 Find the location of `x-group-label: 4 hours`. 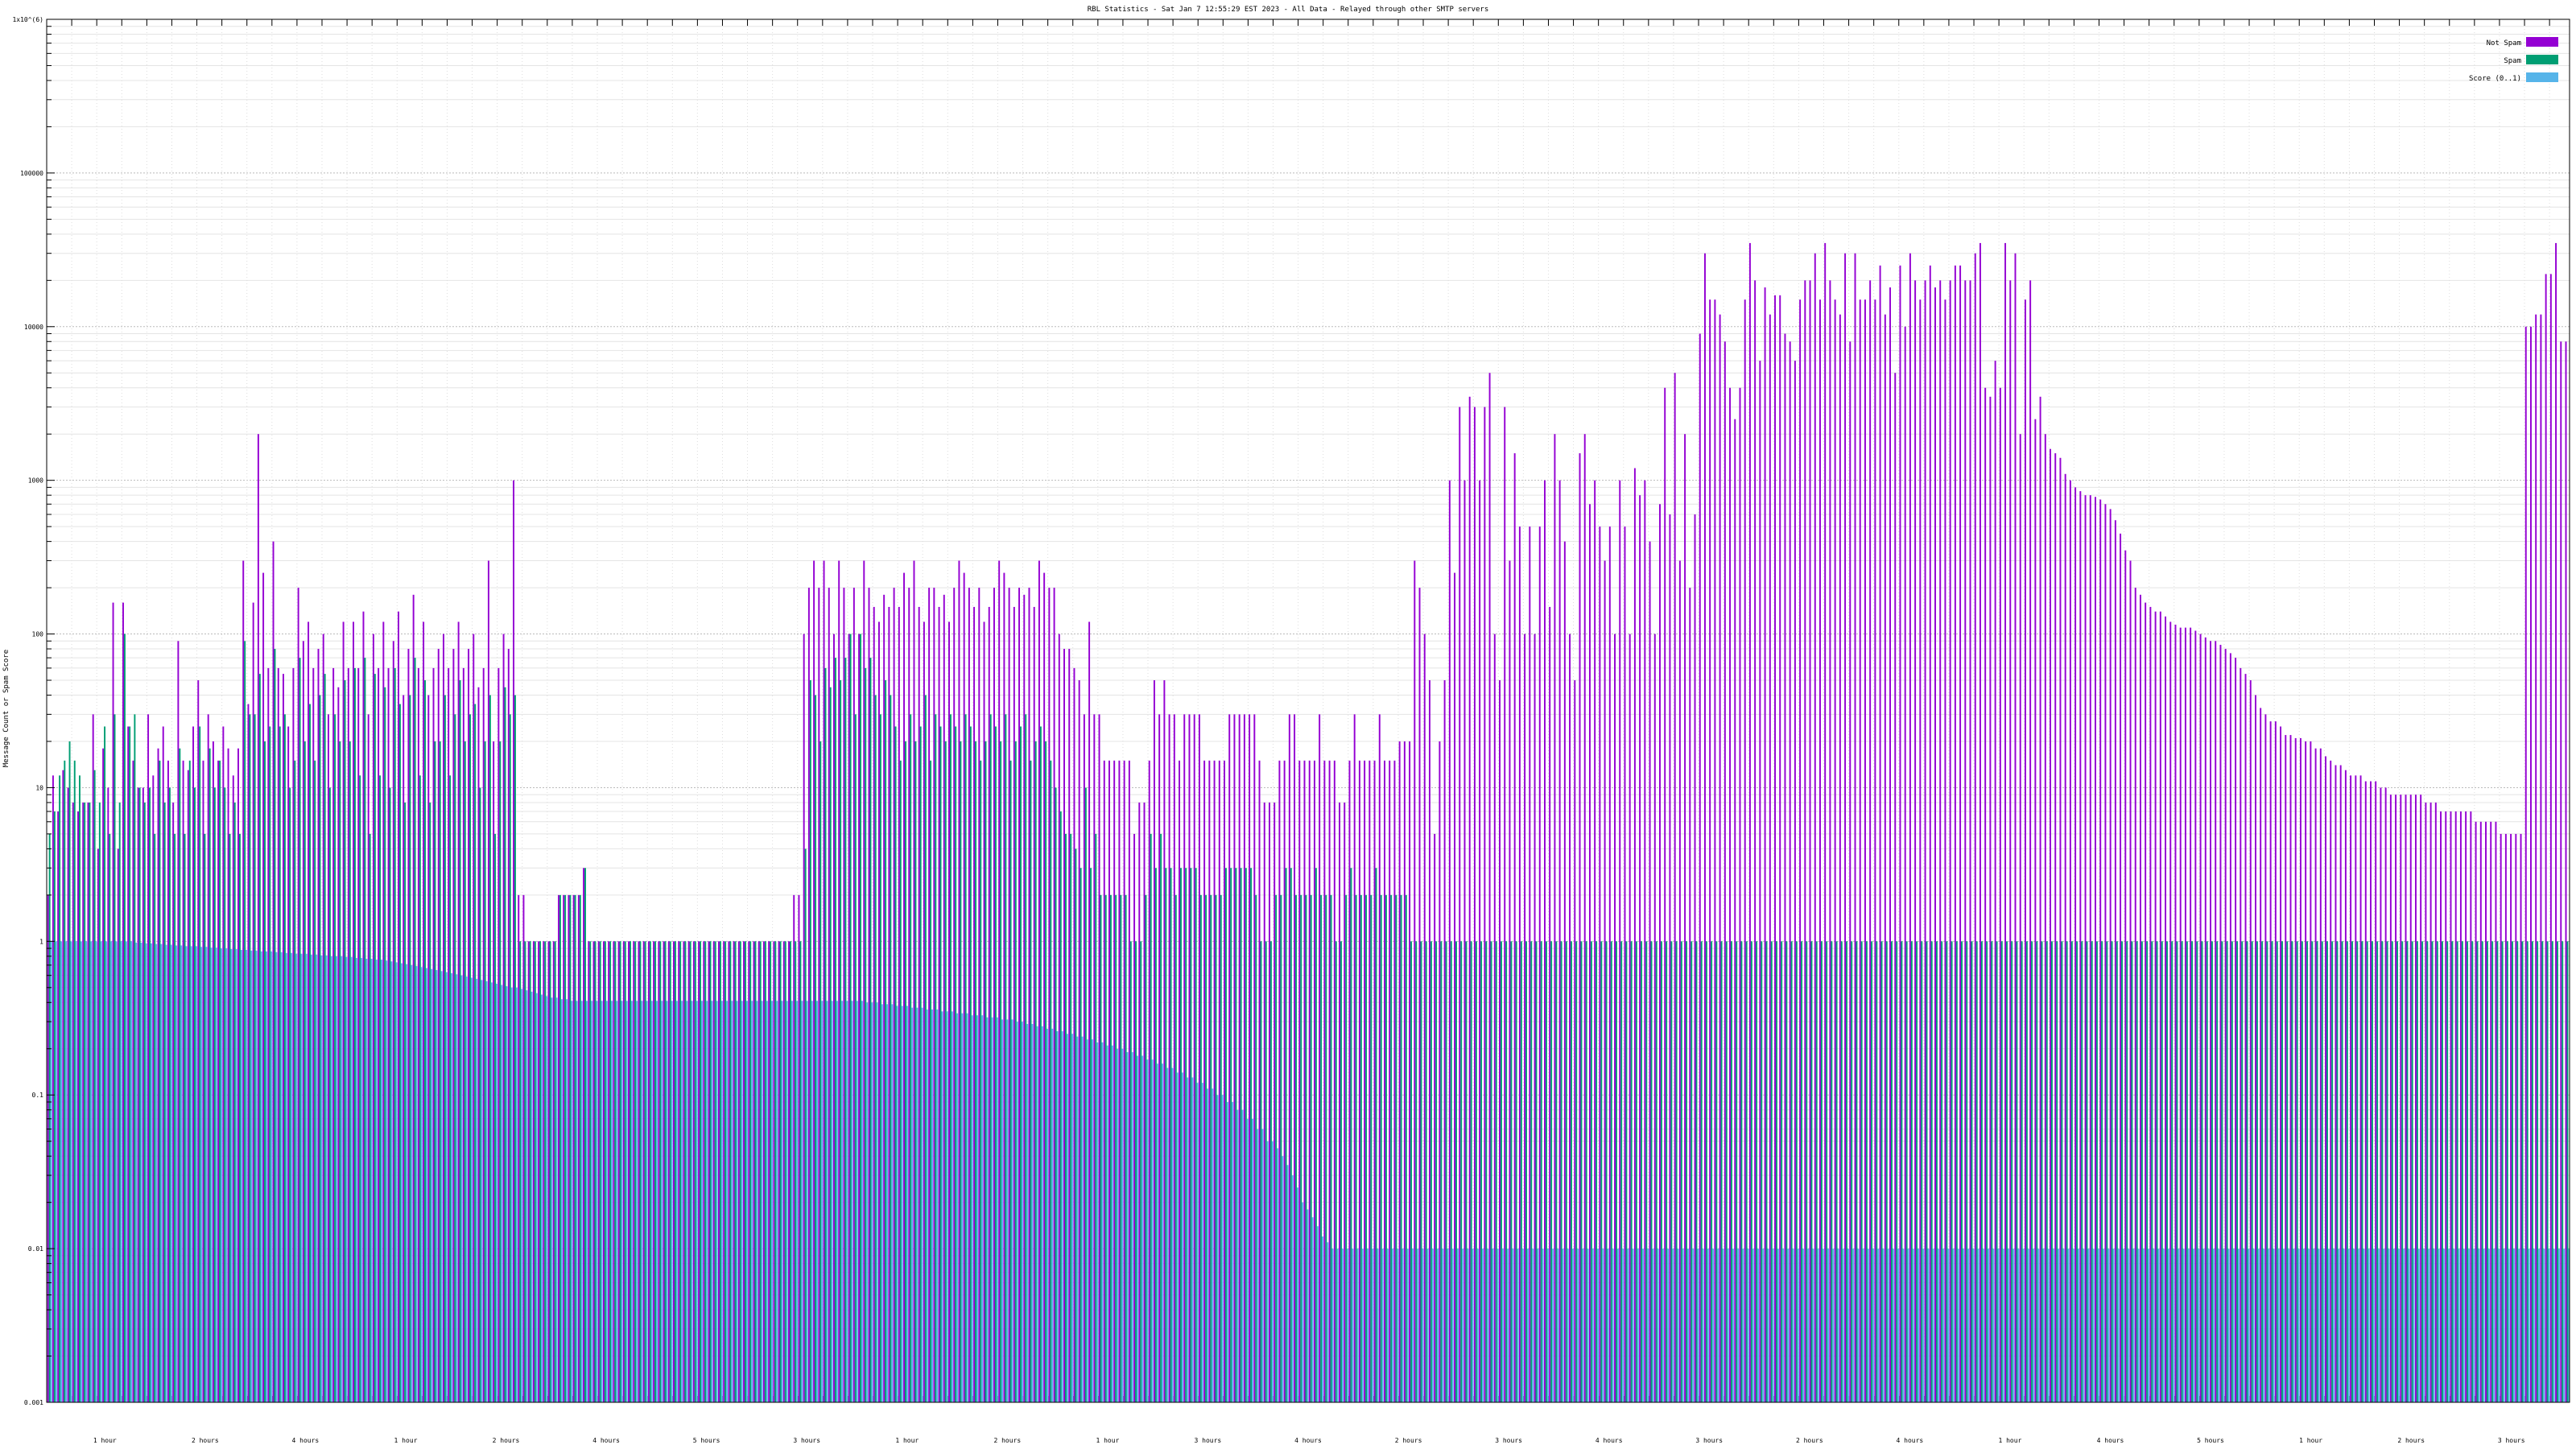

x-group-label: 4 hours is located at coordinates (1609, 1440).